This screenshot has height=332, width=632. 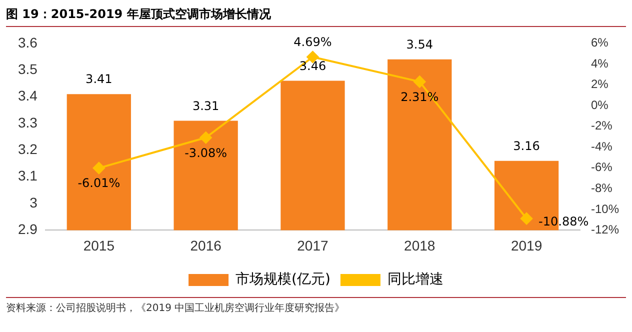 What do you see at coordinates (601, 125) in the screenshot?
I see `y2-tick-label: -2%` at bounding box center [601, 125].